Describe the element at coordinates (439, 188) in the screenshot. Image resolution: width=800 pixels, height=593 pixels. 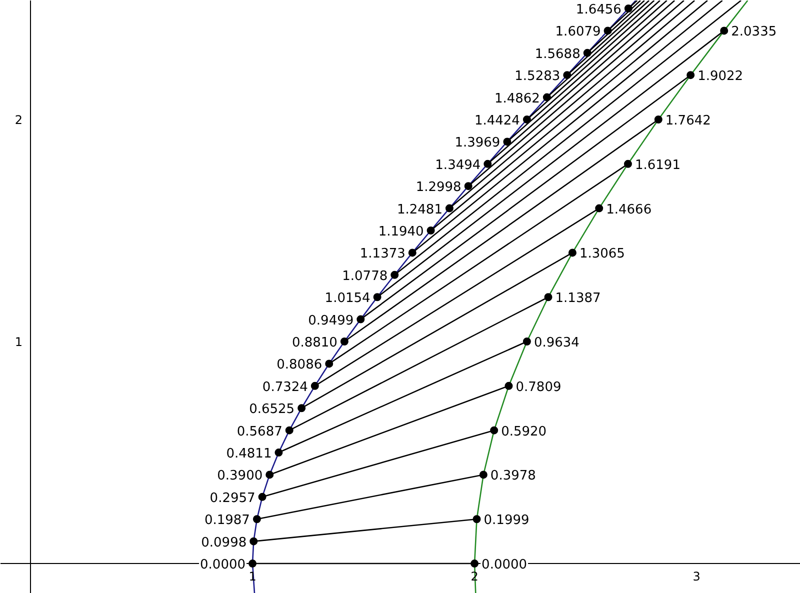
I see `annotation: 1.2998` at that location.